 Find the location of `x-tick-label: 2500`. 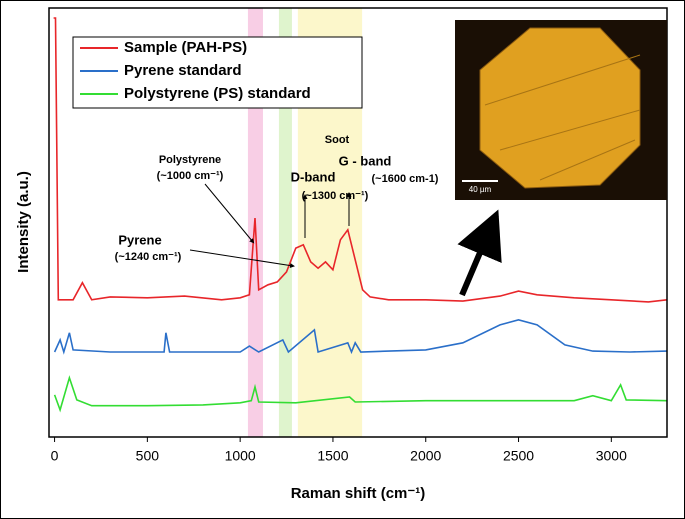

x-tick-label: 2500 is located at coordinates (518, 456).